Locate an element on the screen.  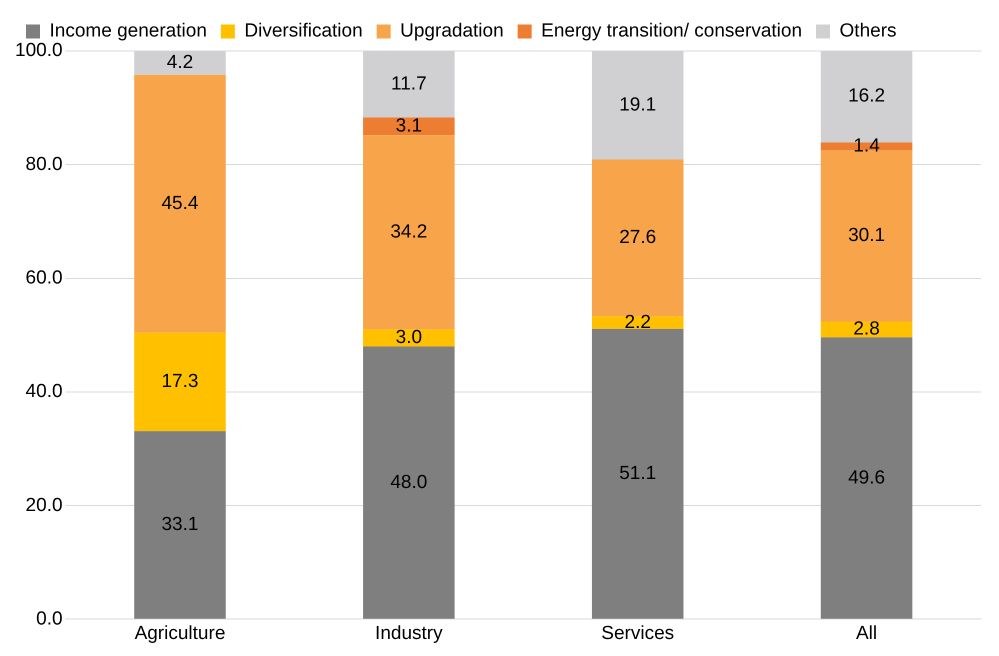
data-label: 27.6 is located at coordinates (637, 237).